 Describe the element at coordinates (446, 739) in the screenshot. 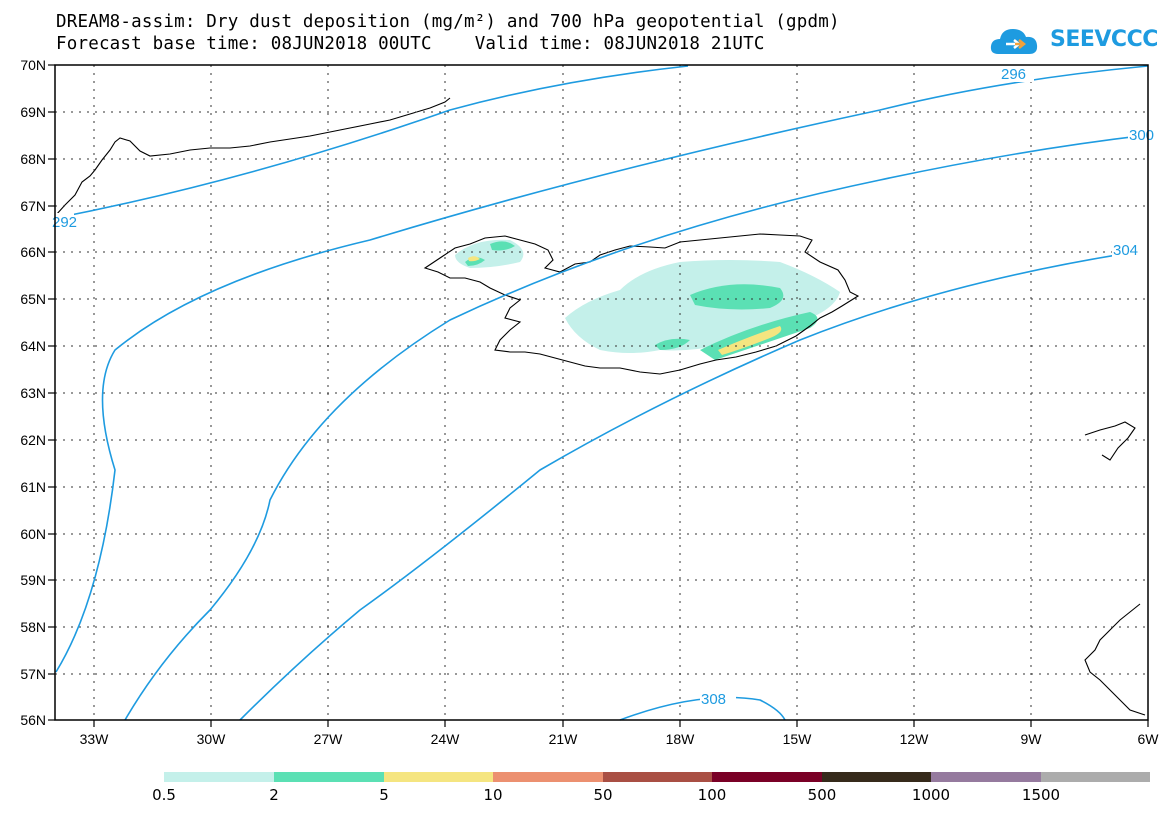

I see `lon-label: 24W` at that location.